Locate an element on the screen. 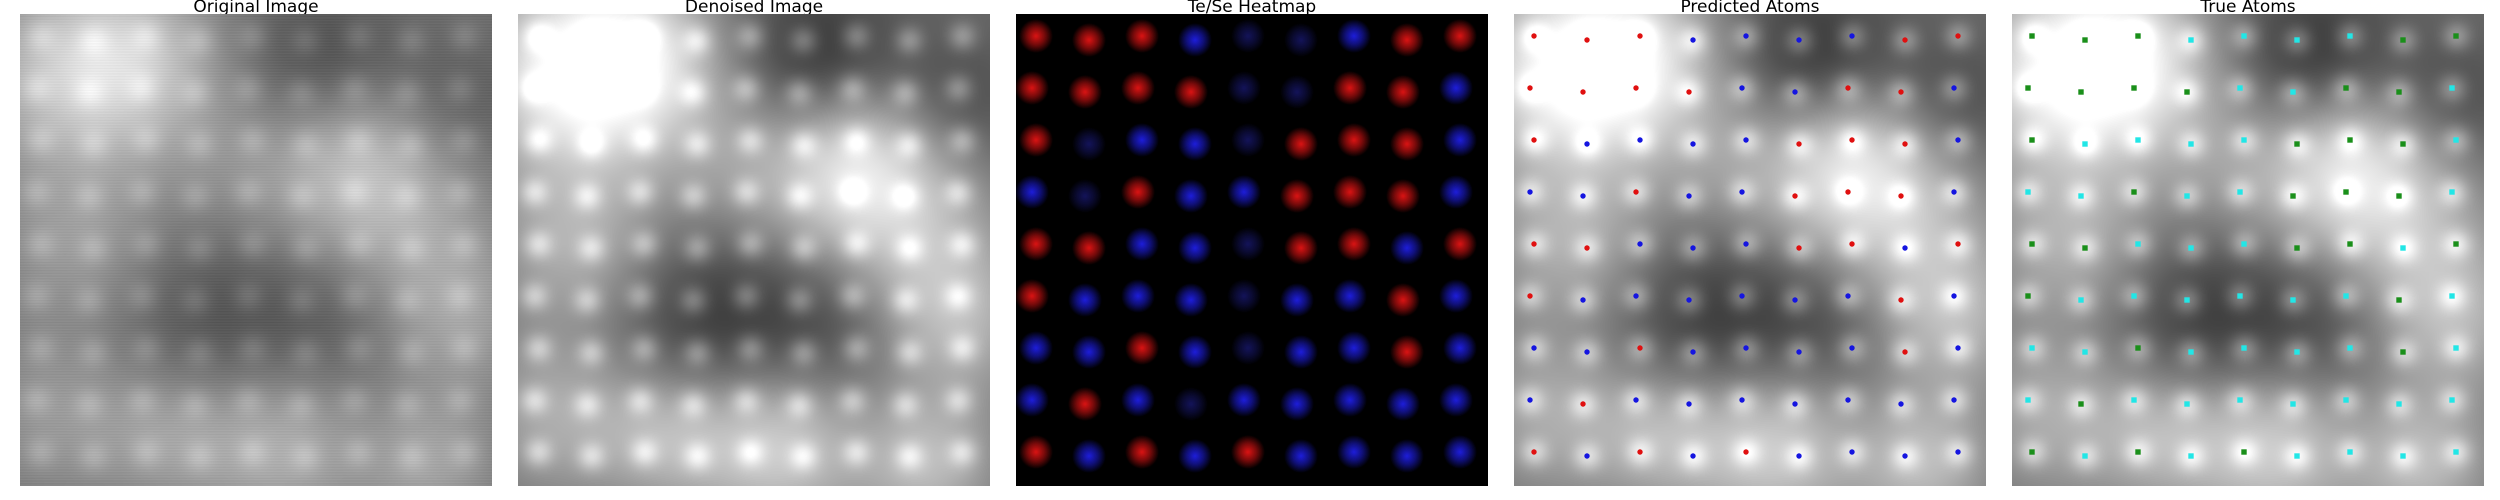  panel-title-denoised: Denoised Image is located at coordinates (754, 8).